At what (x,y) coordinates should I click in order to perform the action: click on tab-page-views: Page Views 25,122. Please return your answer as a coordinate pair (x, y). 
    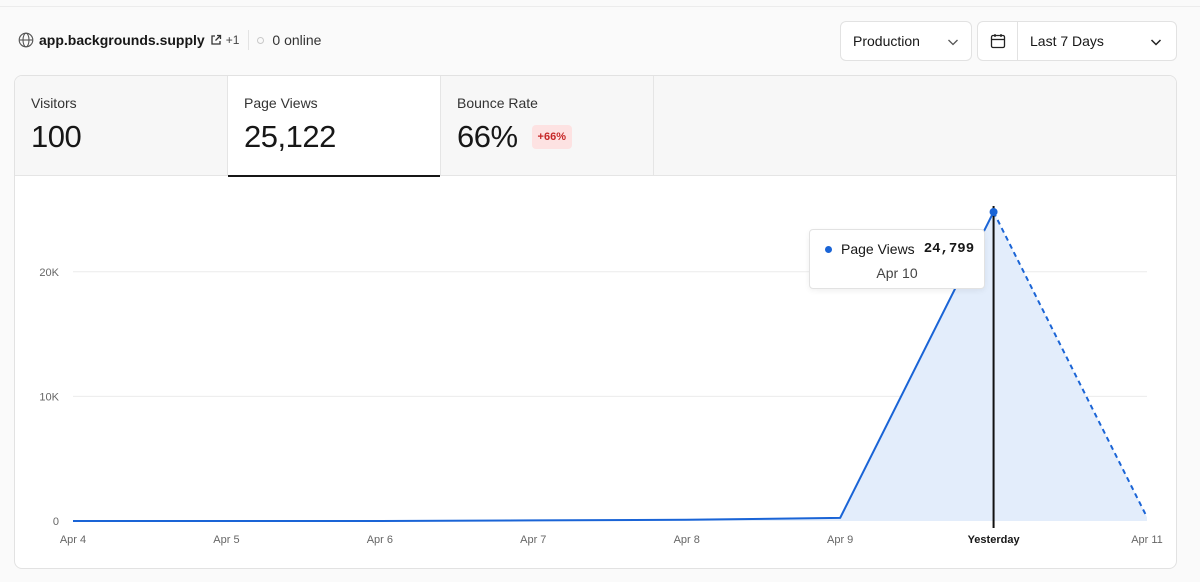
    Looking at the image, I should click on (334, 126).